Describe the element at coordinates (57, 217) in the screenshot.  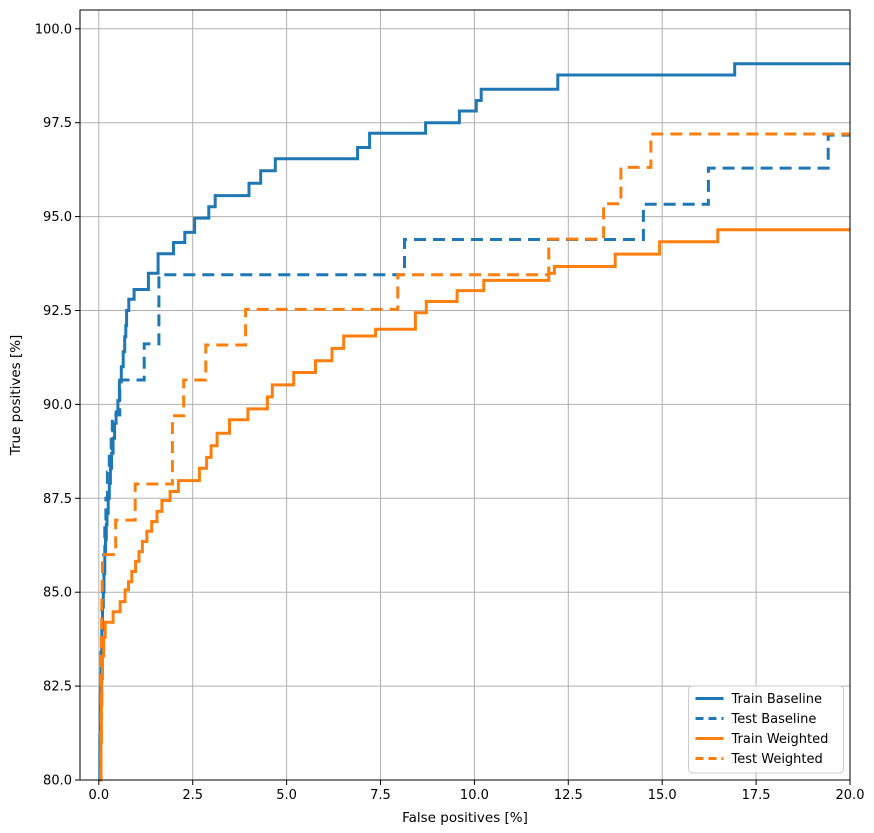
I see `y-tick-label: 95.0` at that location.